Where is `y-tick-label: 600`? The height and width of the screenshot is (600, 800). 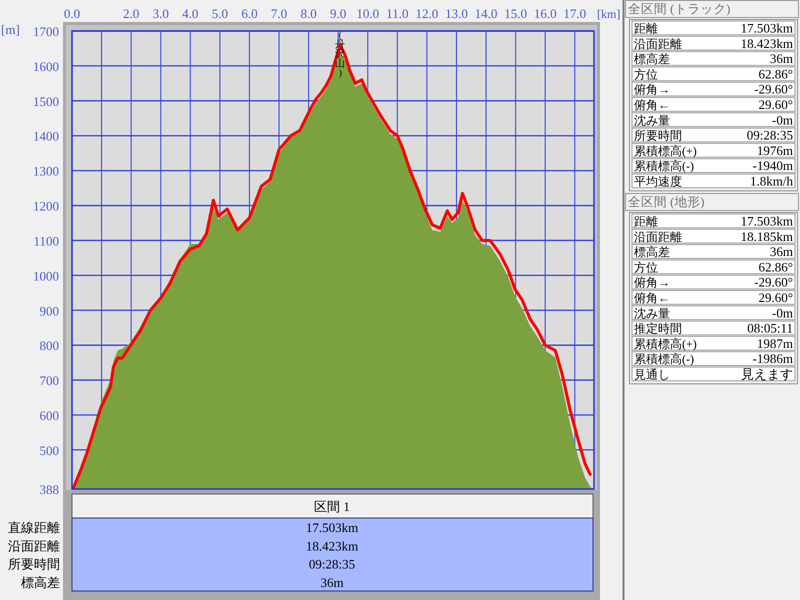
y-tick-label: 600 is located at coordinates (49, 415).